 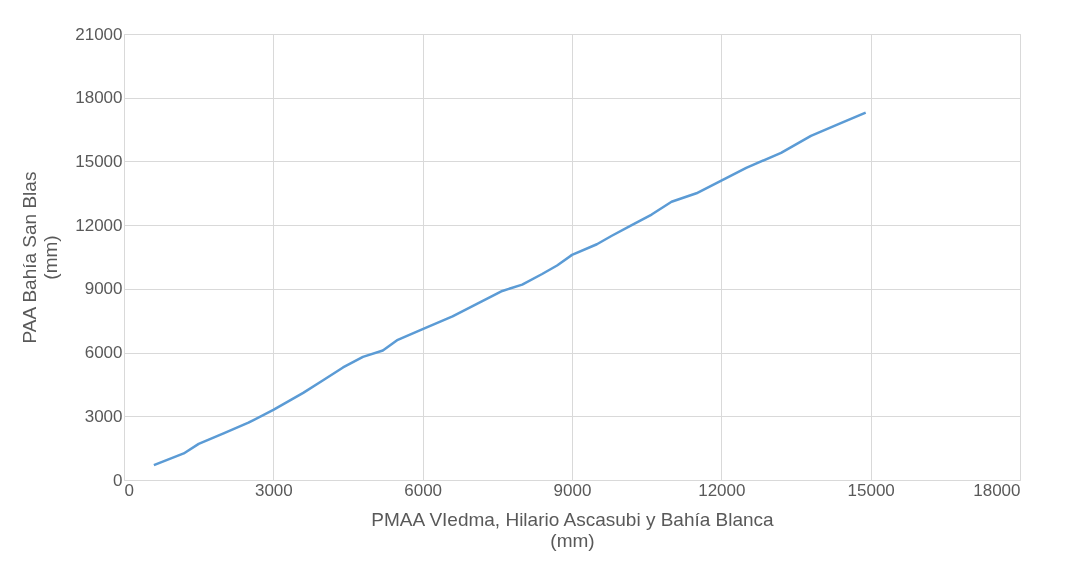 What do you see at coordinates (722, 490) in the screenshot?
I see `x-tick-label: 12000` at bounding box center [722, 490].